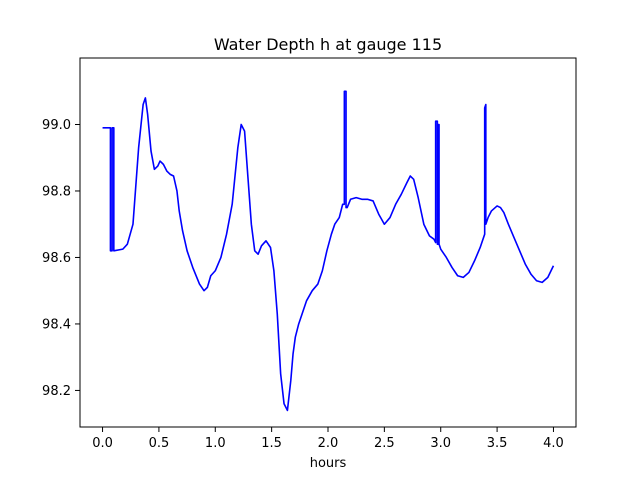 Image resolution: width=640 pixels, height=480 pixels. What do you see at coordinates (56, 258) in the screenshot?
I see `y-tick-label: 98.6` at bounding box center [56, 258].